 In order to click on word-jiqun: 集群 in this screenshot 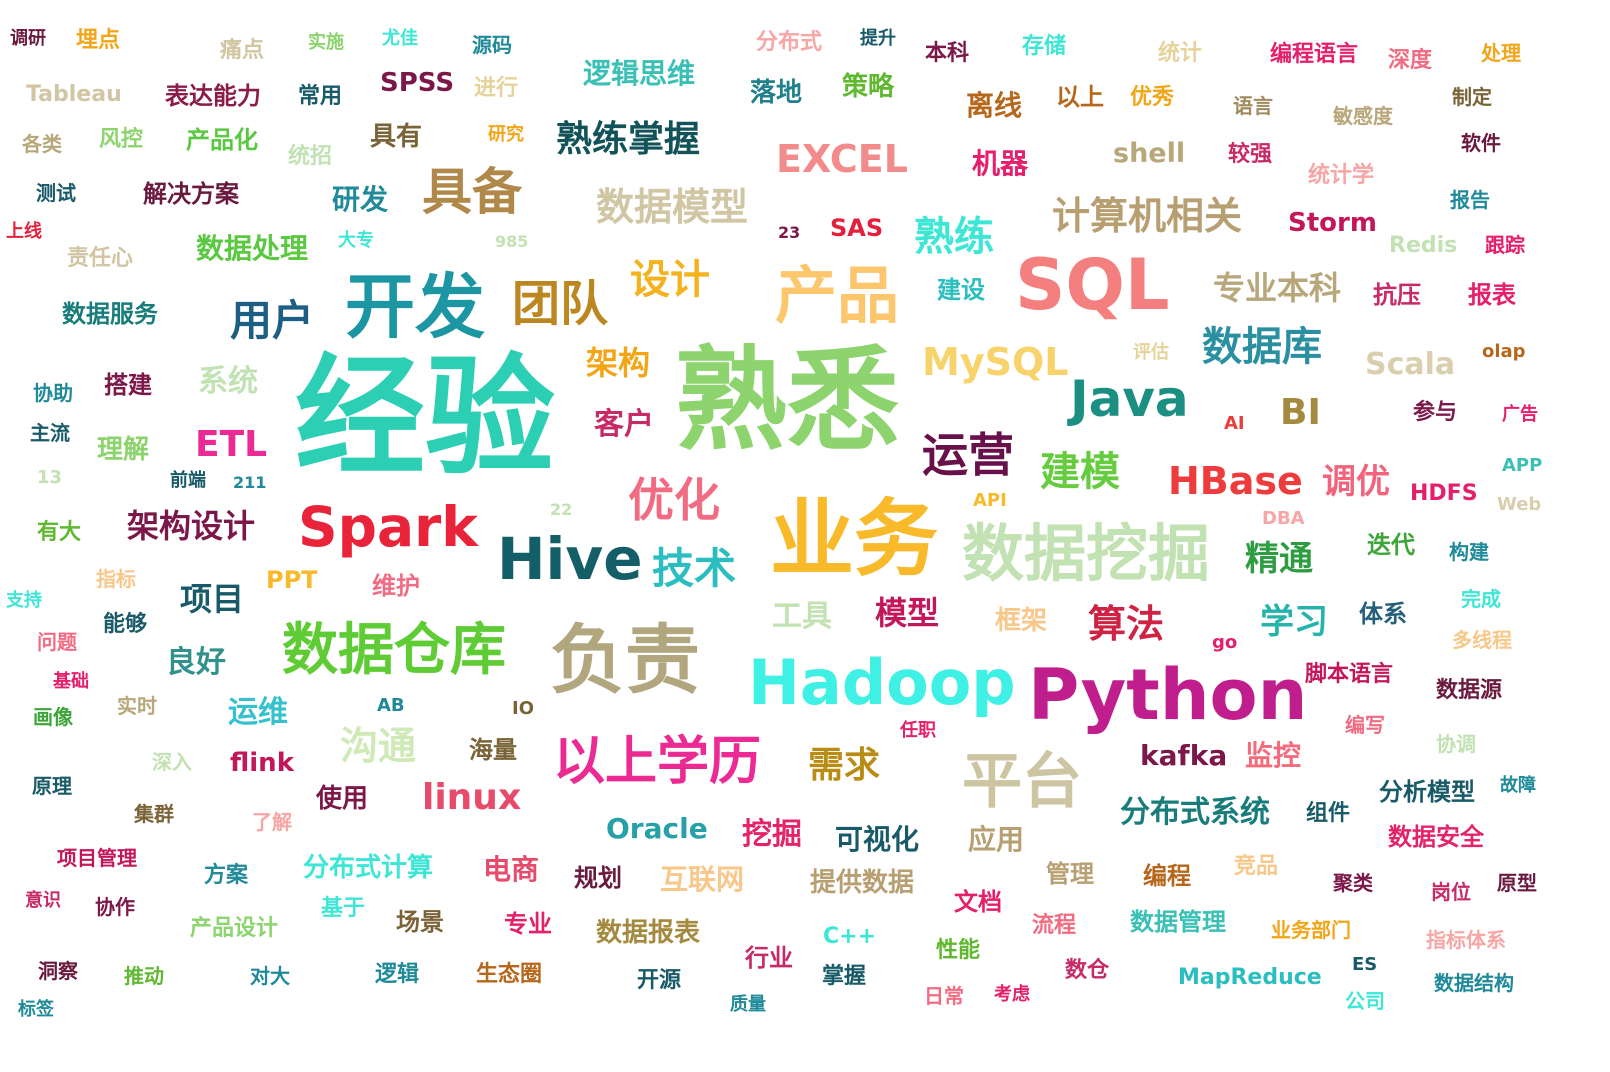, I will do `click(154, 814)`.